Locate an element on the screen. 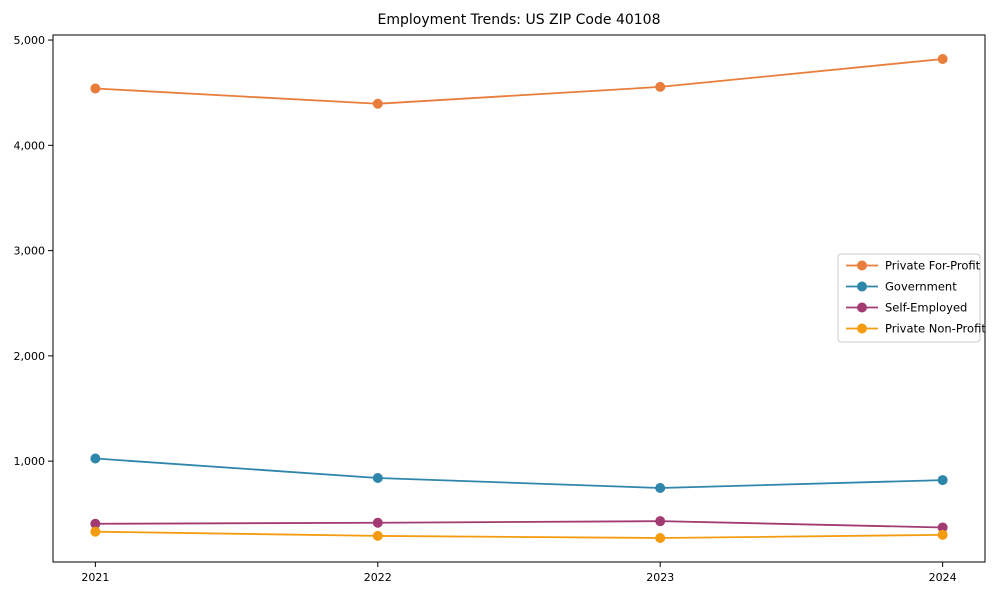 The image size is (1000, 600). data-point-private-non-profit-2024 is located at coordinates (942, 534).